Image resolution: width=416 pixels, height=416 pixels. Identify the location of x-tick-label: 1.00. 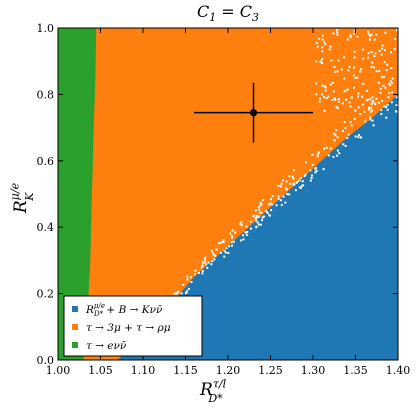
(58, 370).